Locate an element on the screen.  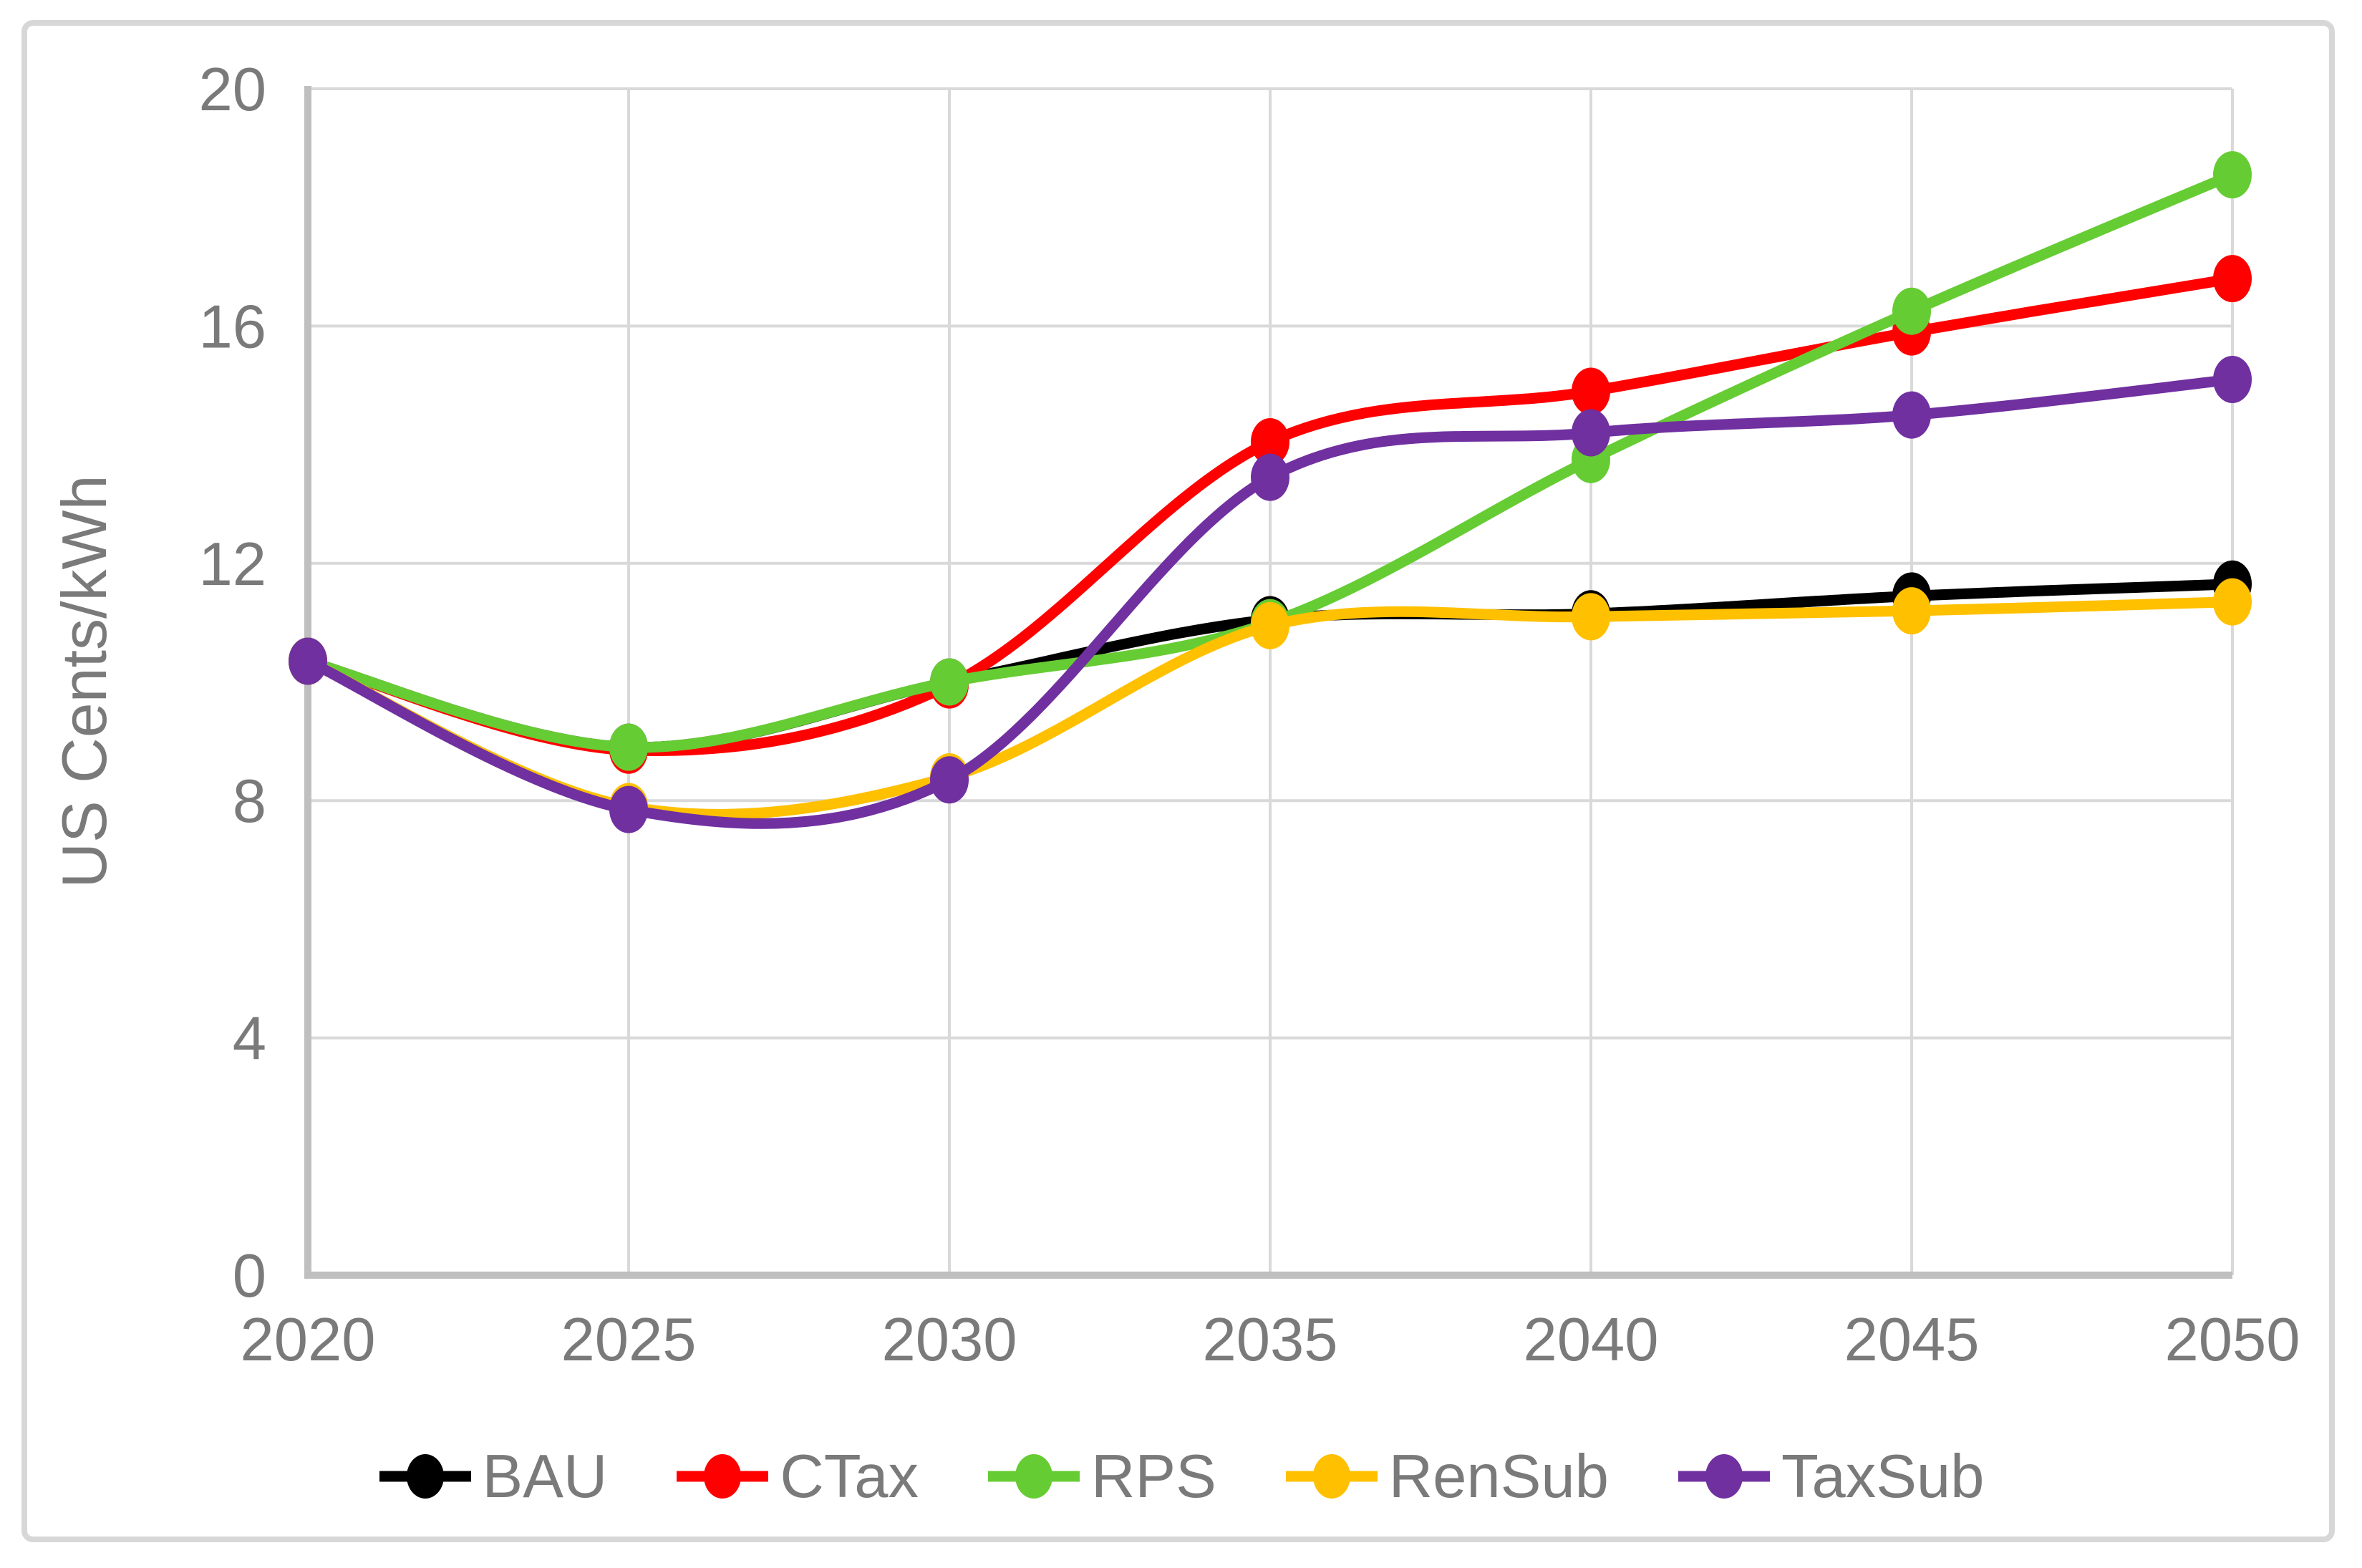
x-tick-label-2035: 2035 is located at coordinates (1269, 1340).